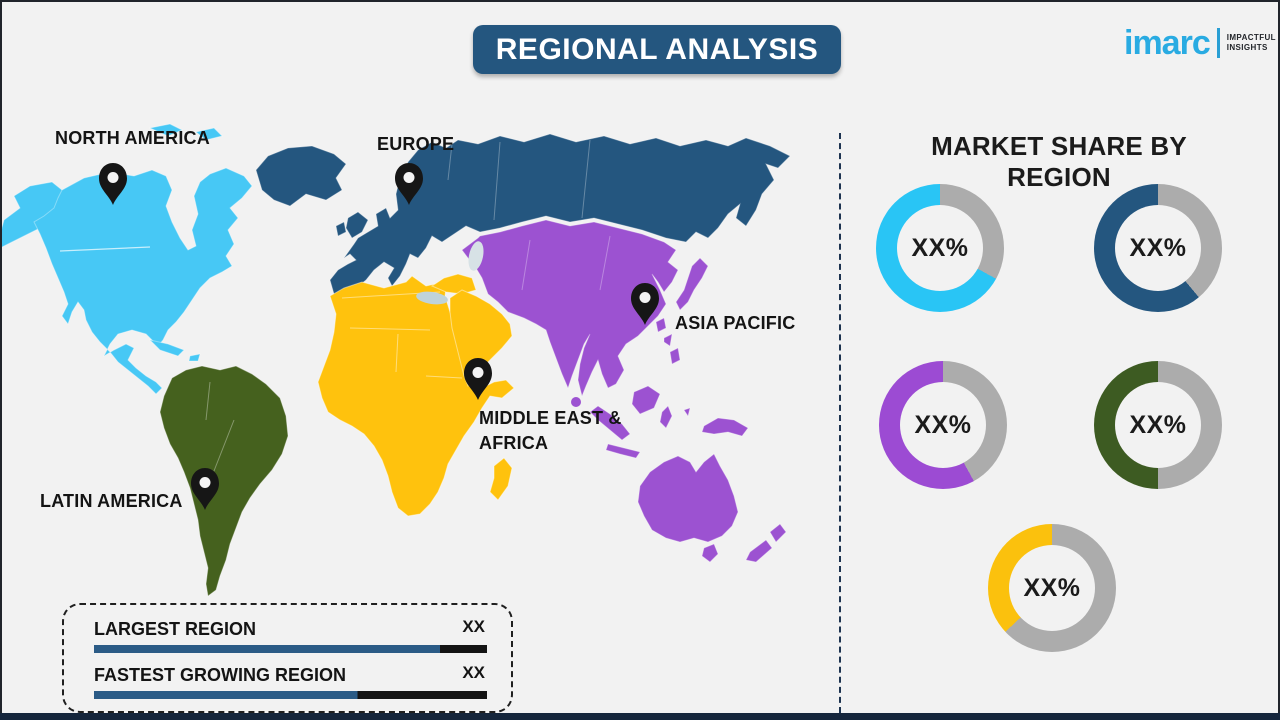  Describe the element at coordinates (416, 395) in the screenshot. I see `map-region-middle-east-africa` at that location.